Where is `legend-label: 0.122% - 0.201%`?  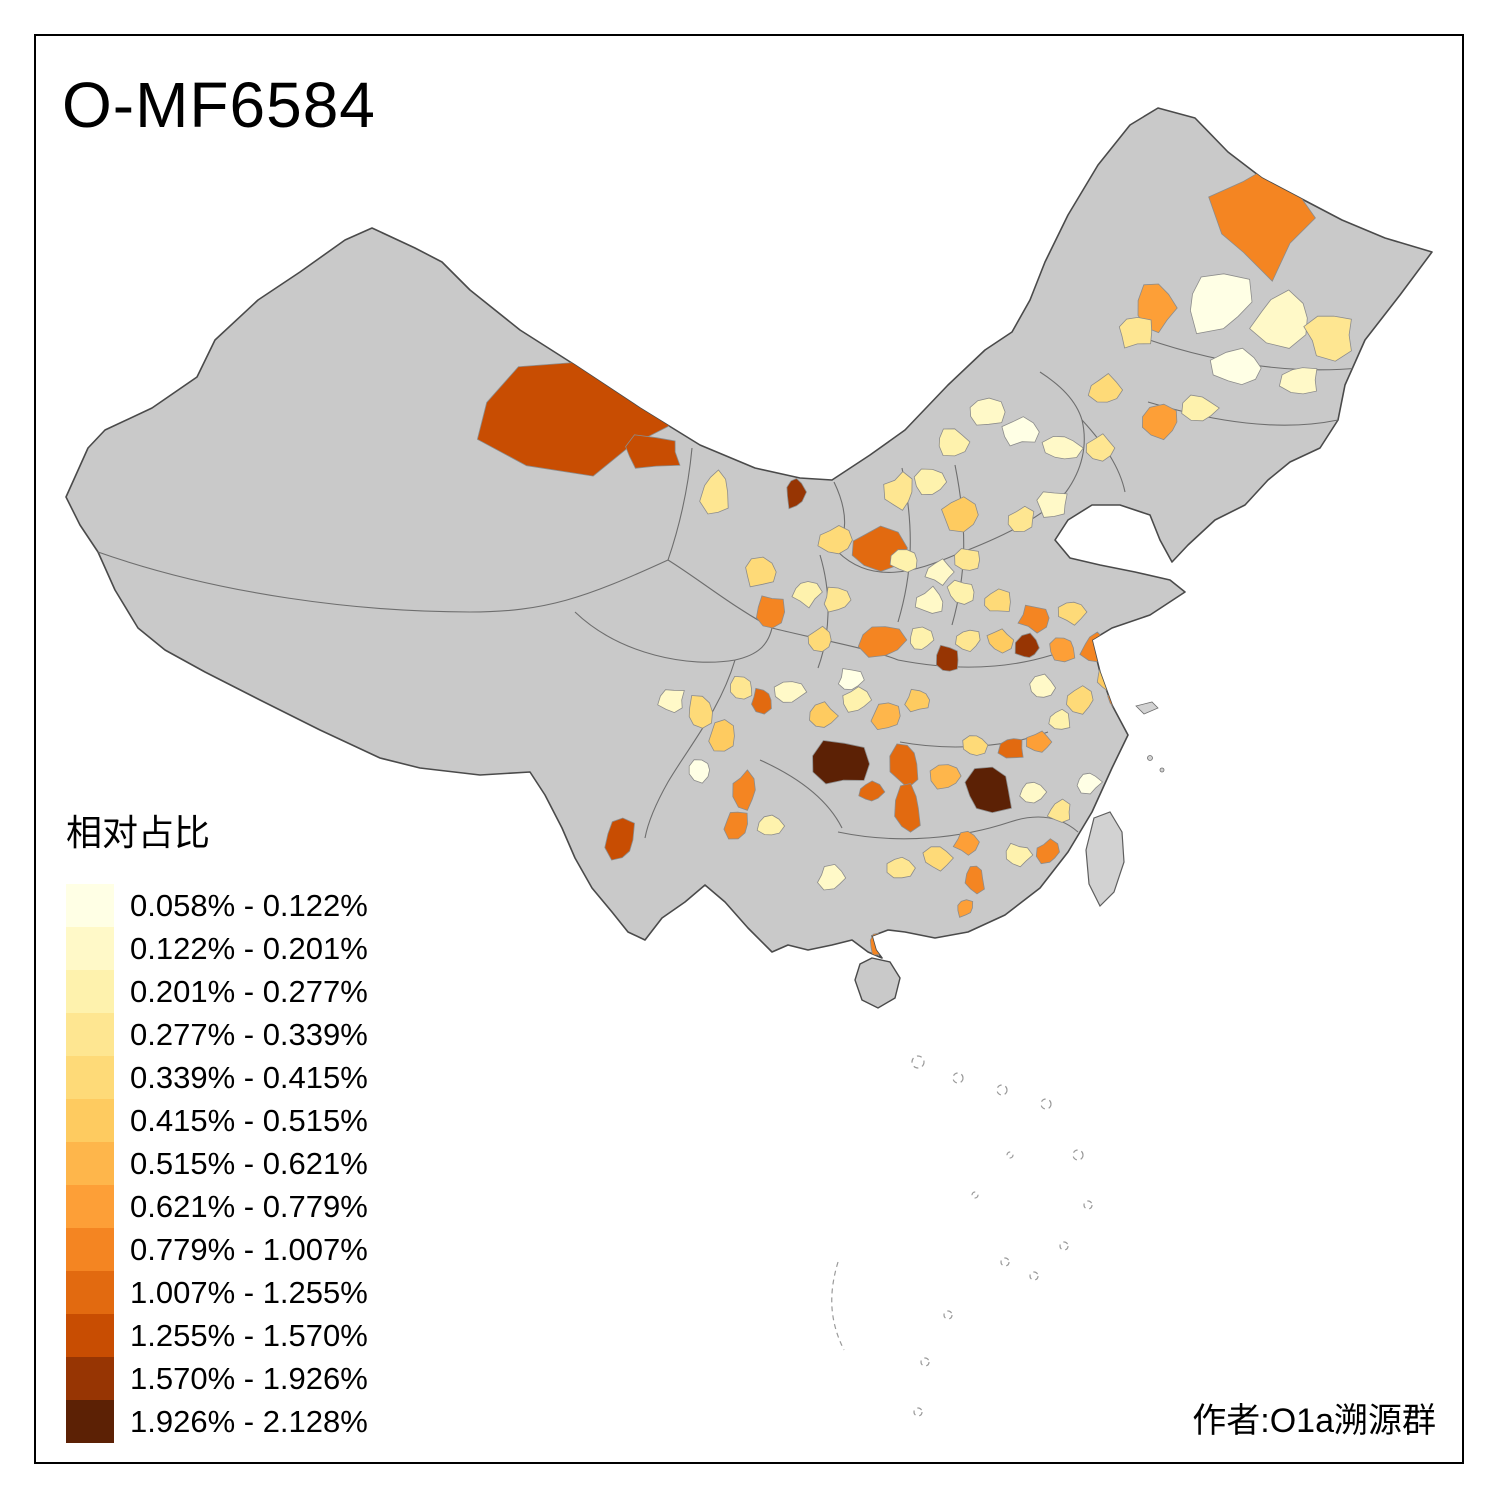
legend-label: 0.122% - 0.201% is located at coordinates (249, 948).